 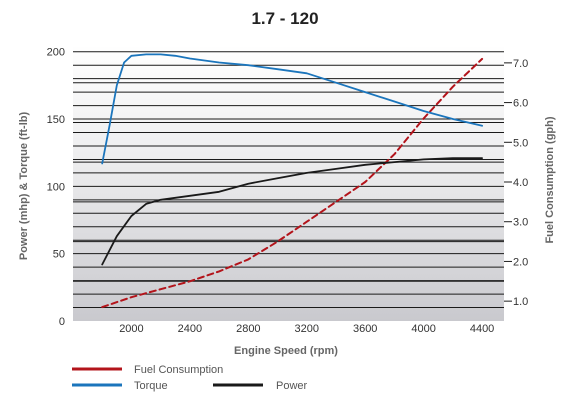 I want to click on y-left-tick-label: 50, so click(x=59, y=255).